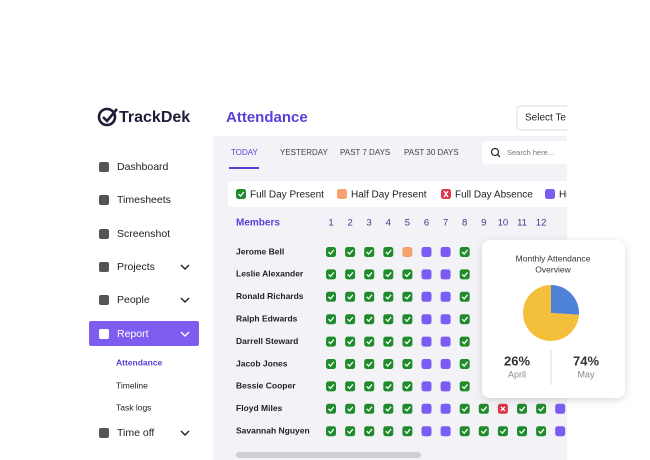 Image resolution: width=650 pixels, height=460 pixels. What do you see at coordinates (262, 363) in the screenshot?
I see `member-name: Jacob Jones` at bounding box center [262, 363].